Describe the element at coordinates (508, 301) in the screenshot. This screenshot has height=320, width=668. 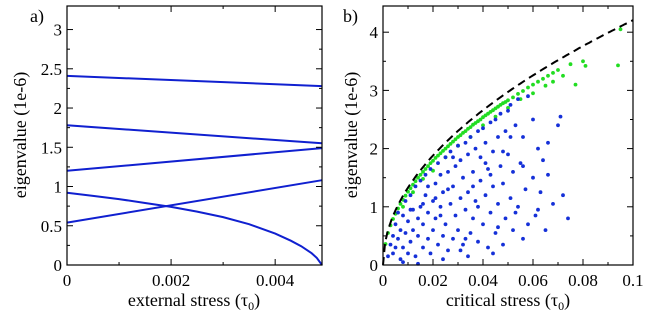
I see `panel-b-xlabel: critical stress (τ0)` at that location.